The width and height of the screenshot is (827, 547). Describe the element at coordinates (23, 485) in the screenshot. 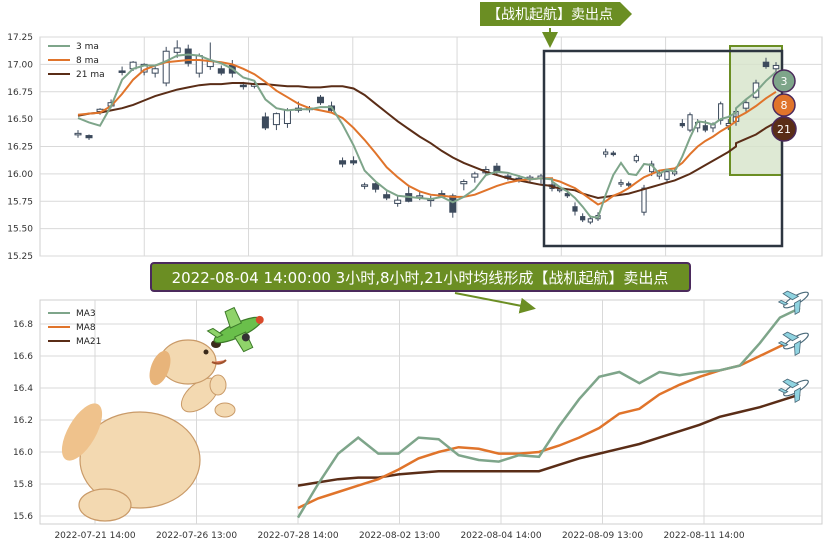

I see `bottom-y-tick-label: 15.8` at that location.